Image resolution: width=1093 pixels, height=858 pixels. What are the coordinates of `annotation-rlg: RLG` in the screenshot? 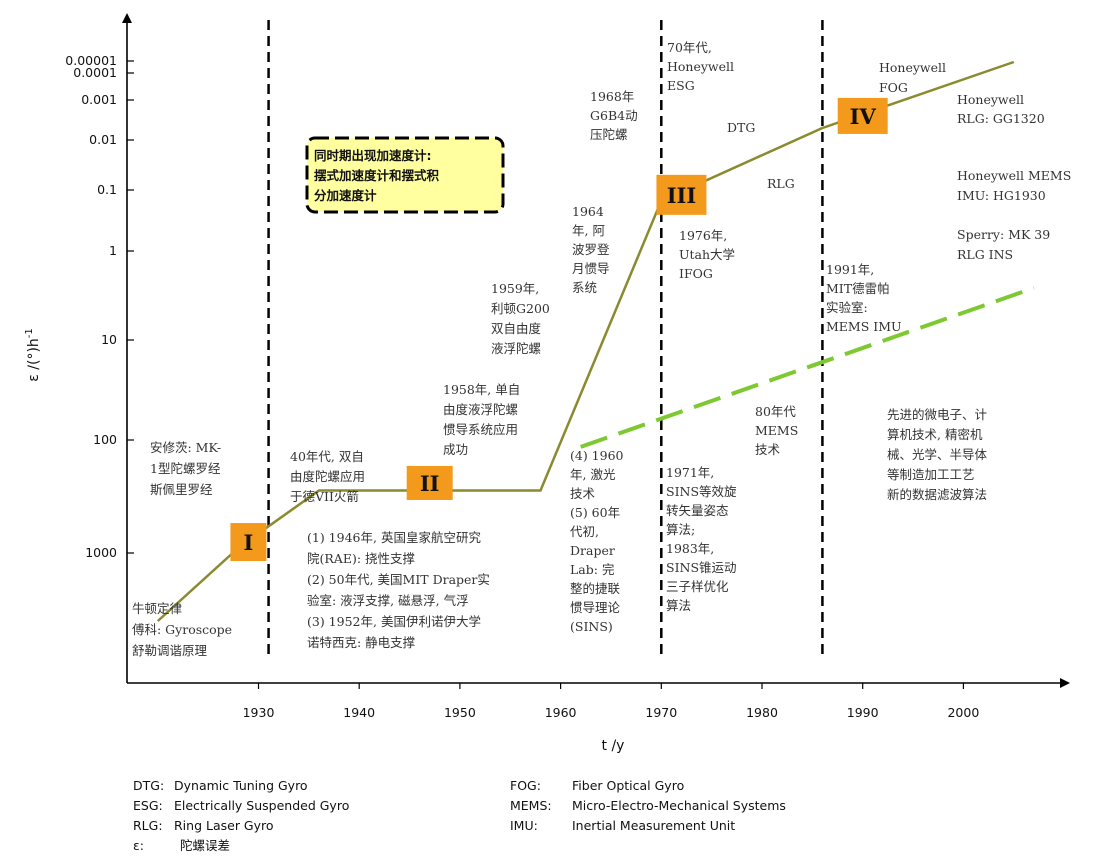 It's located at (781, 183).